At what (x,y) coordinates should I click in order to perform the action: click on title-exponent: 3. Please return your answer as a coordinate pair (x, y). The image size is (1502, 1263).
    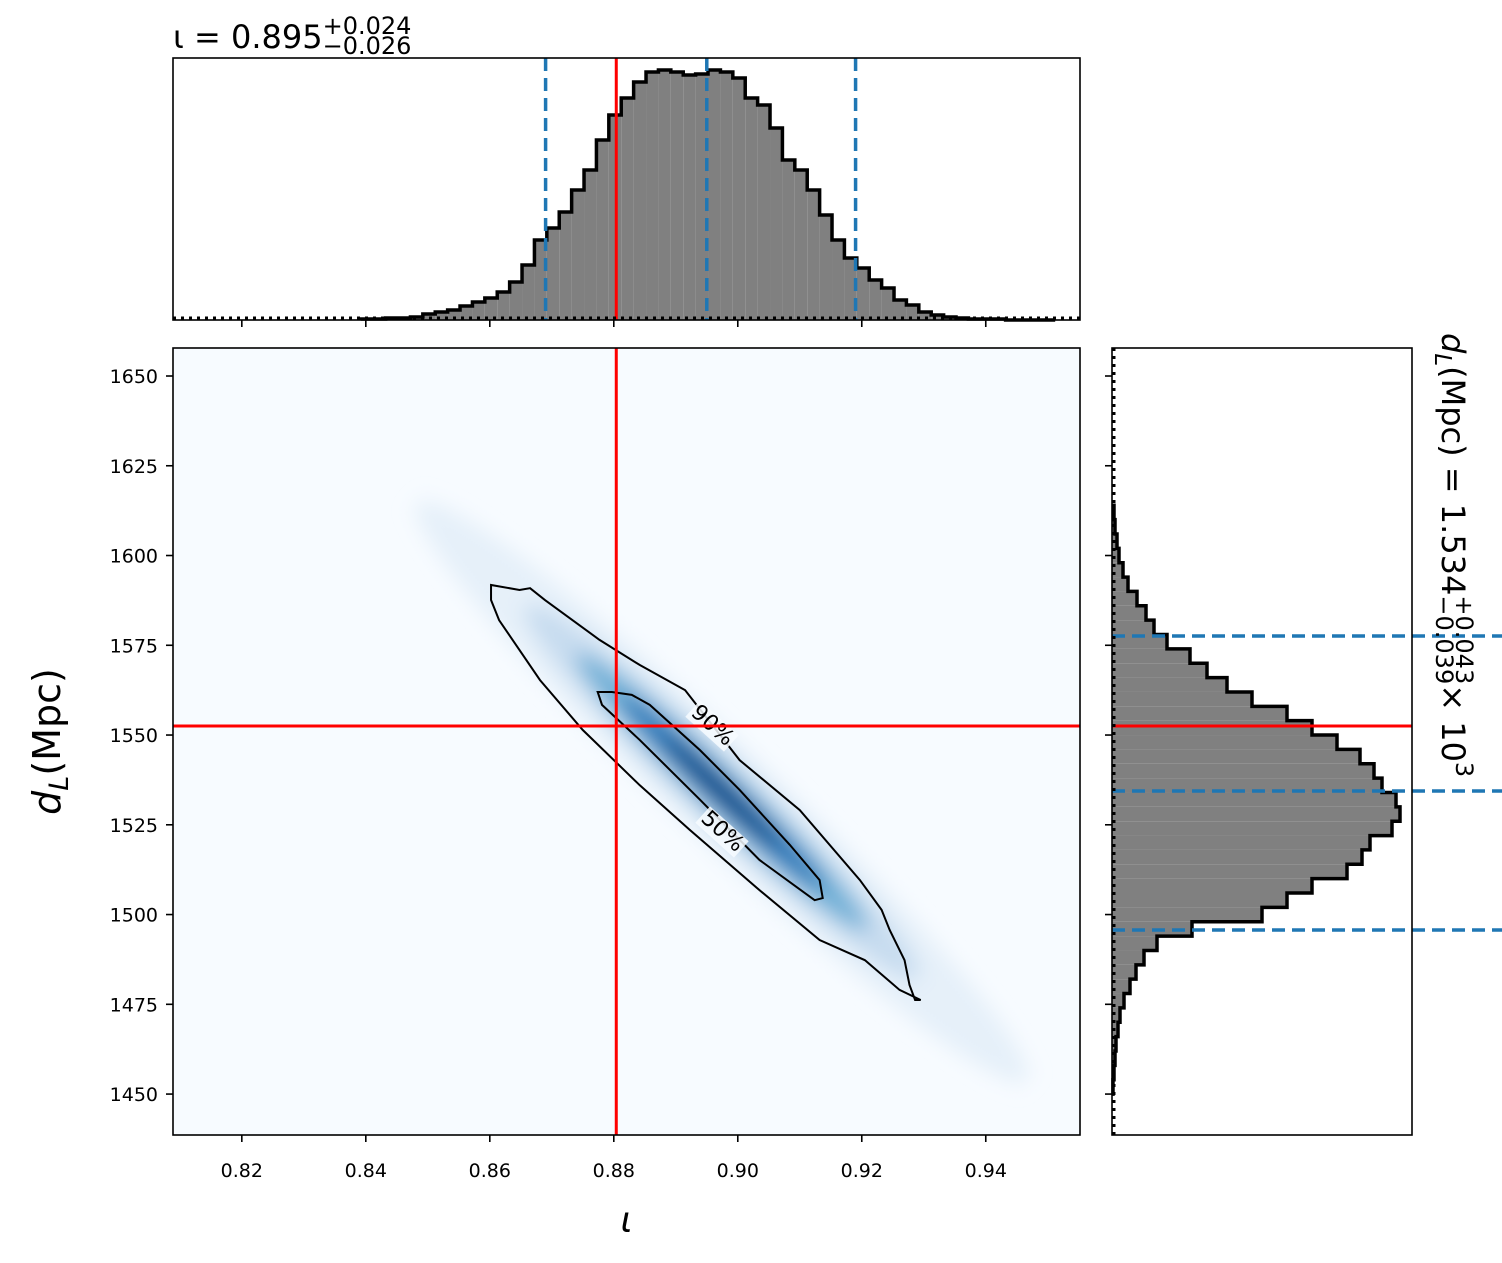
    Looking at the image, I should click on (1464, 769).